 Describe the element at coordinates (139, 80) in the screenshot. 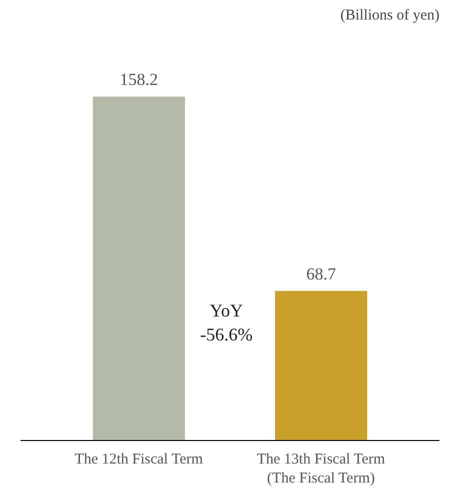

I see `data-label: 158.2` at that location.